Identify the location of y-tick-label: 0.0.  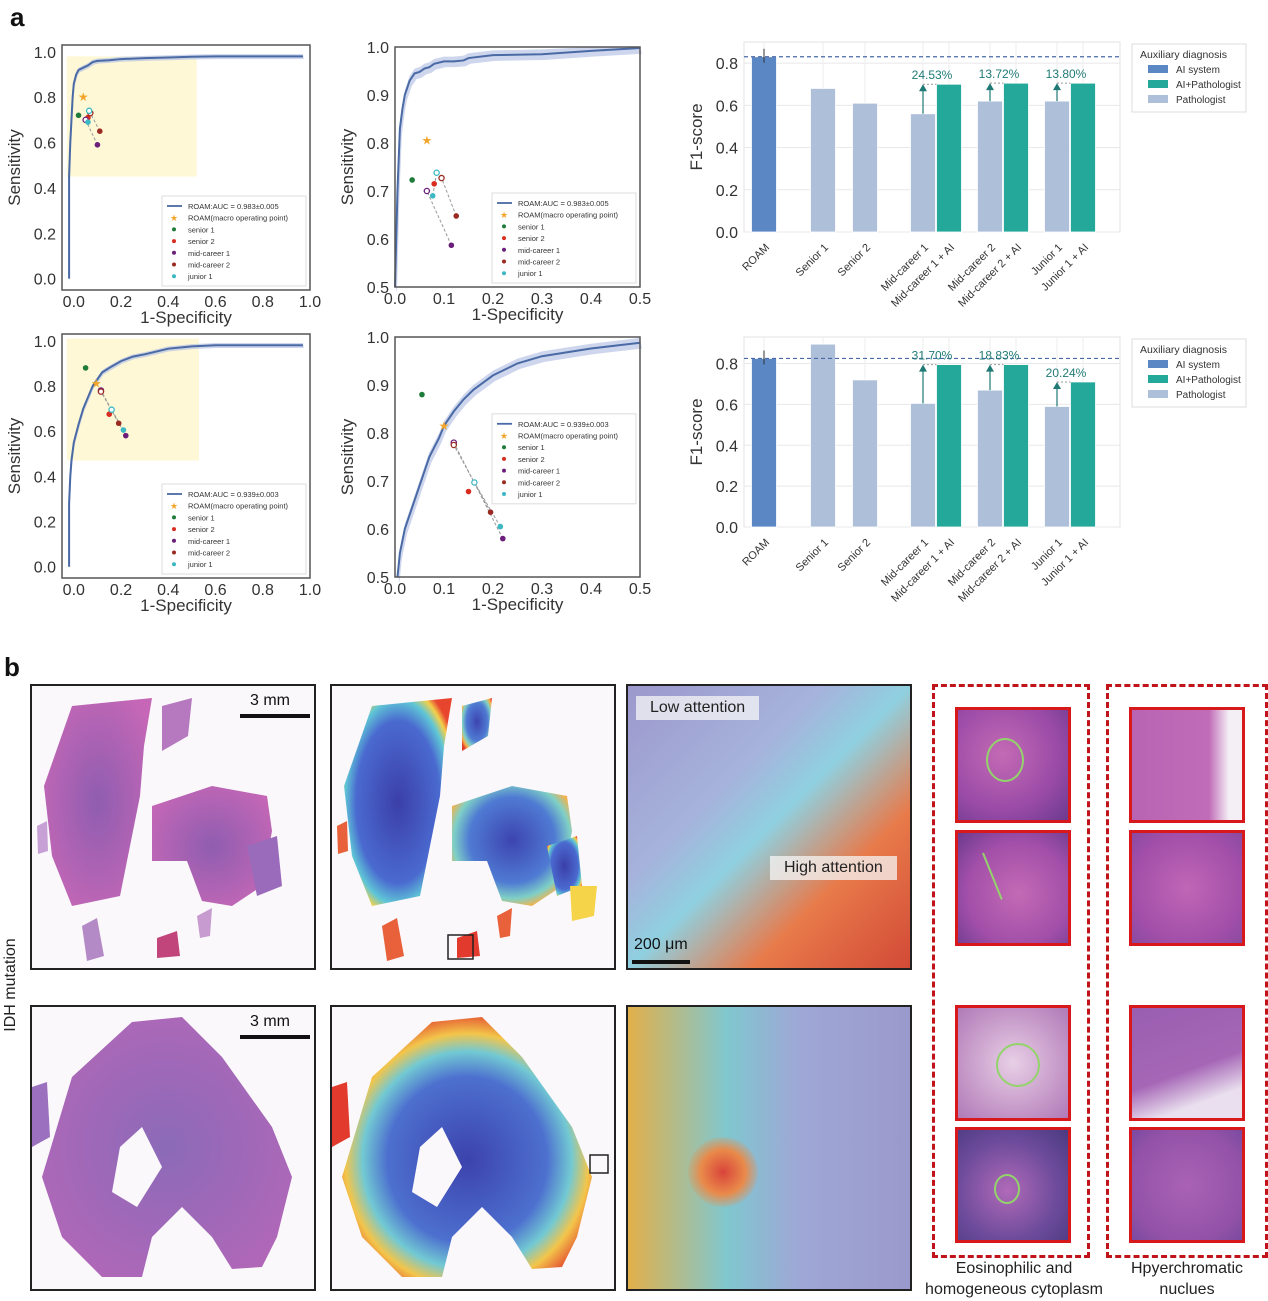
(45, 568).